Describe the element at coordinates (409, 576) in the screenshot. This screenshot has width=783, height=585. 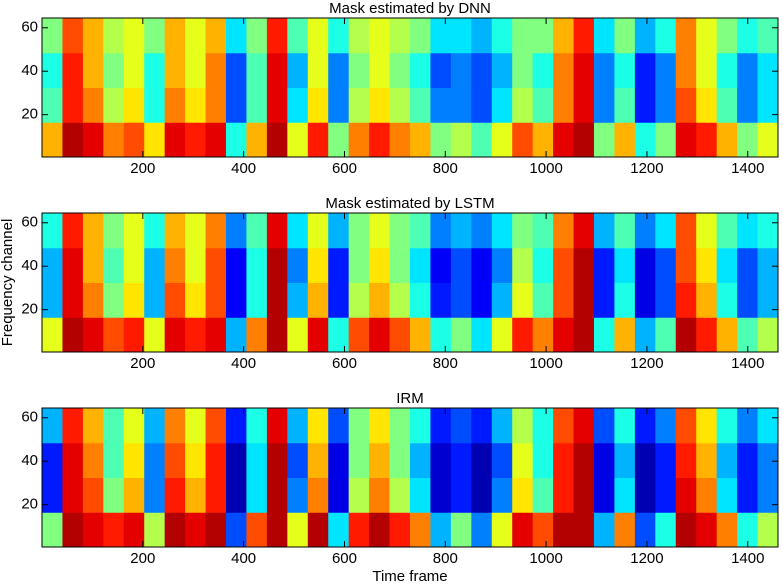
I see `x-axis-label: Time frame` at that location.